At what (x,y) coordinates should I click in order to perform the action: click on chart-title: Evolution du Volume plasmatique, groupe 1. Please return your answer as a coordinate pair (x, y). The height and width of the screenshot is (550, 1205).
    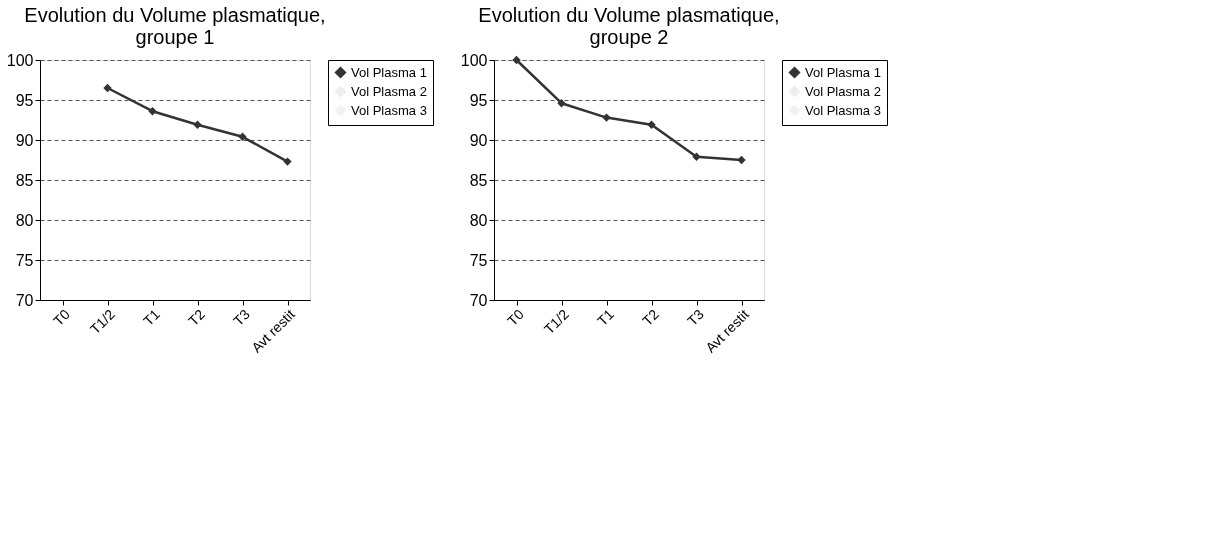
    Looking at the image, I should click on (175, 26).